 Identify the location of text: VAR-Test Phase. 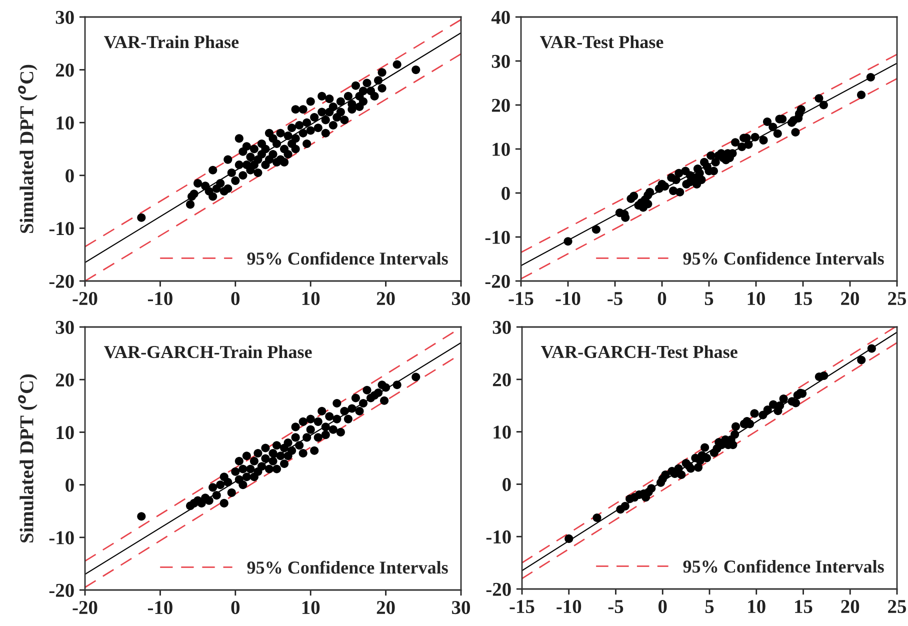
(602, 41).